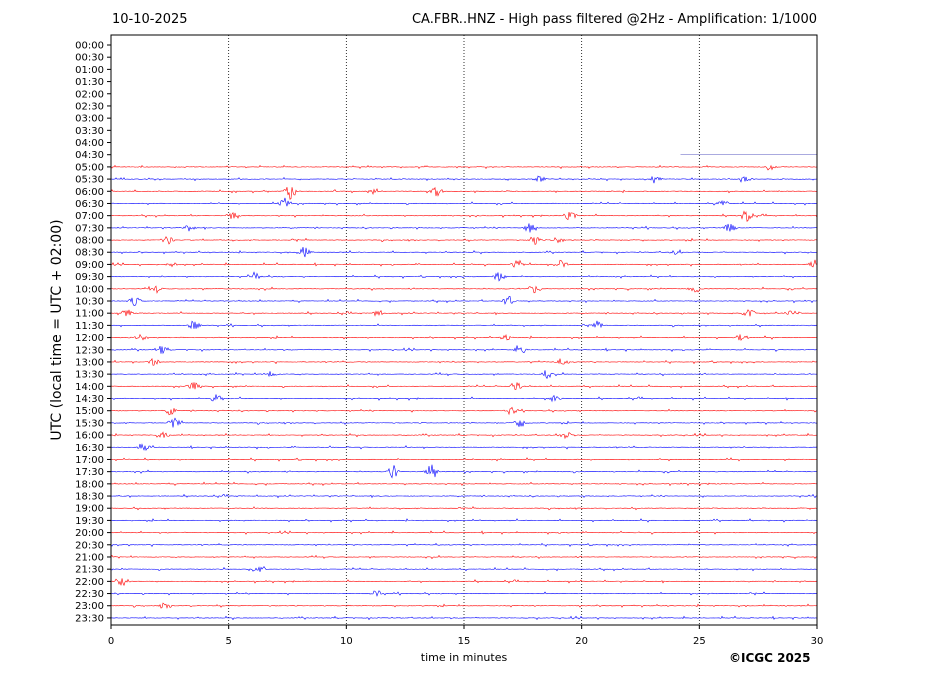 This screenshot has height=696, width=927. Describe the element at coordinates (89, 484) in the screenshot. I see `y-tick-label: 18:00` at that location.